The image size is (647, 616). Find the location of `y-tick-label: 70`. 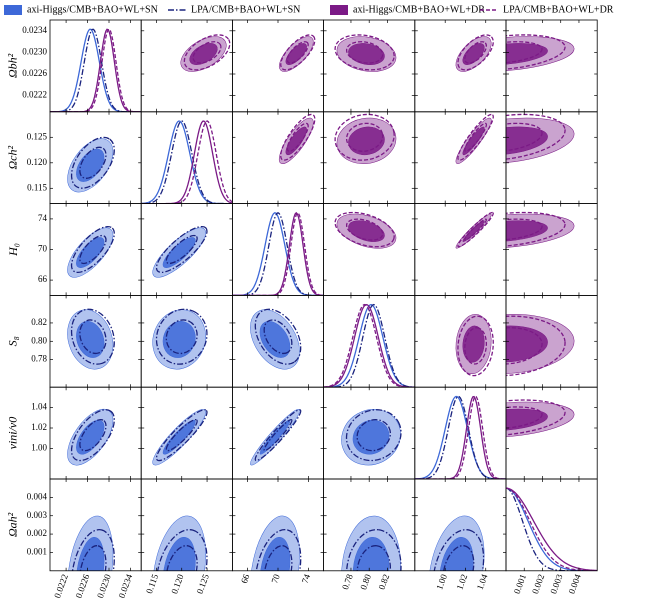

y-tick-label: 70 is located at coordinates (43, 249).